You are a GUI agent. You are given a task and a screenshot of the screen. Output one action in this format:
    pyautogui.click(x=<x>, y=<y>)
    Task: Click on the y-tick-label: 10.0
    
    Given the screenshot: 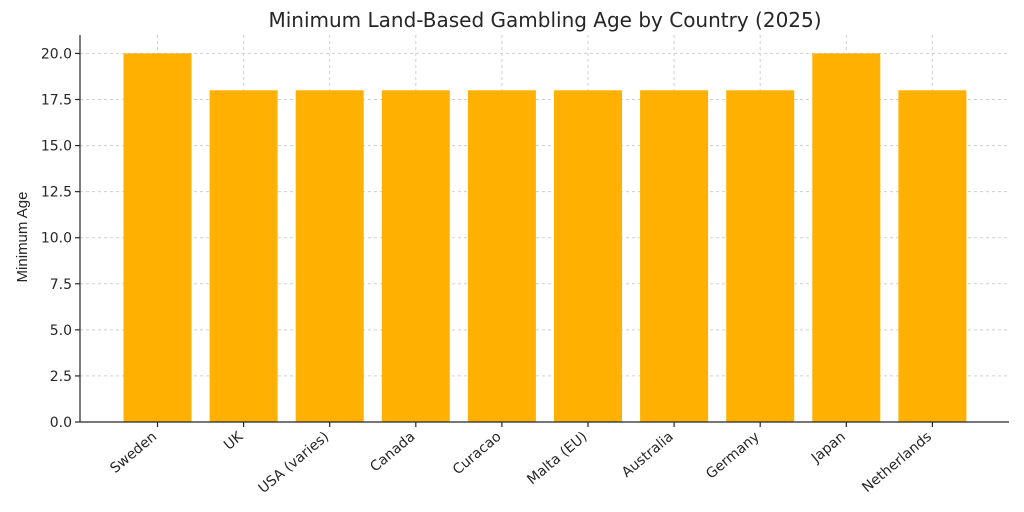 What is the action you would take?
    pyautogui.click(x=56, y=239)
    